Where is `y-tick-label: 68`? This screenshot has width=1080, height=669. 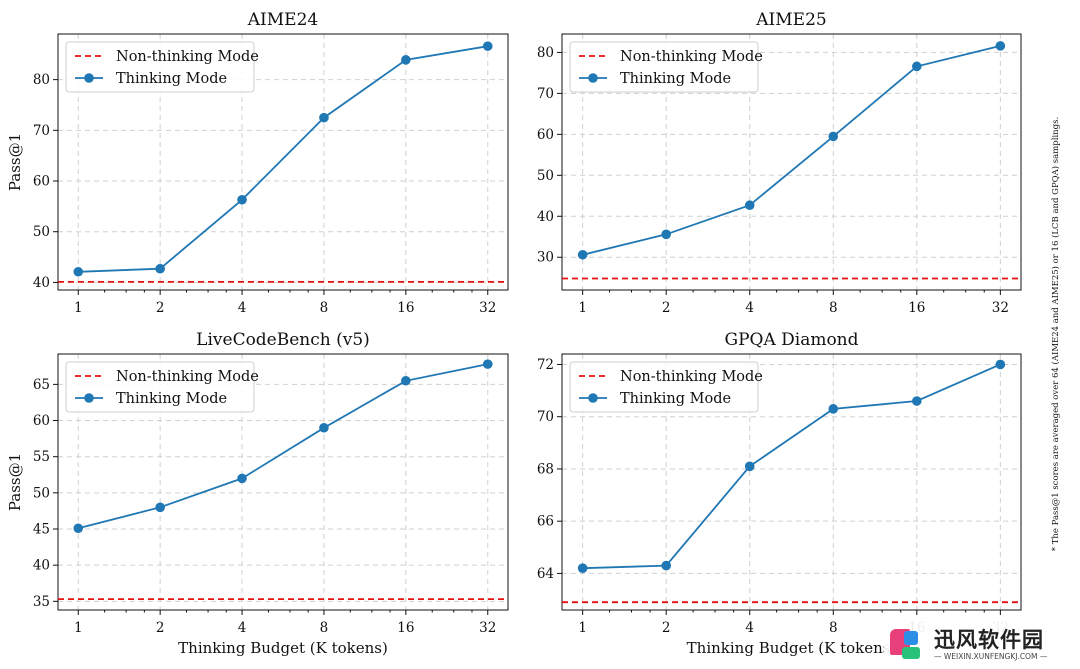 y-tick-label: 68 is located at coordinates (545, 469).